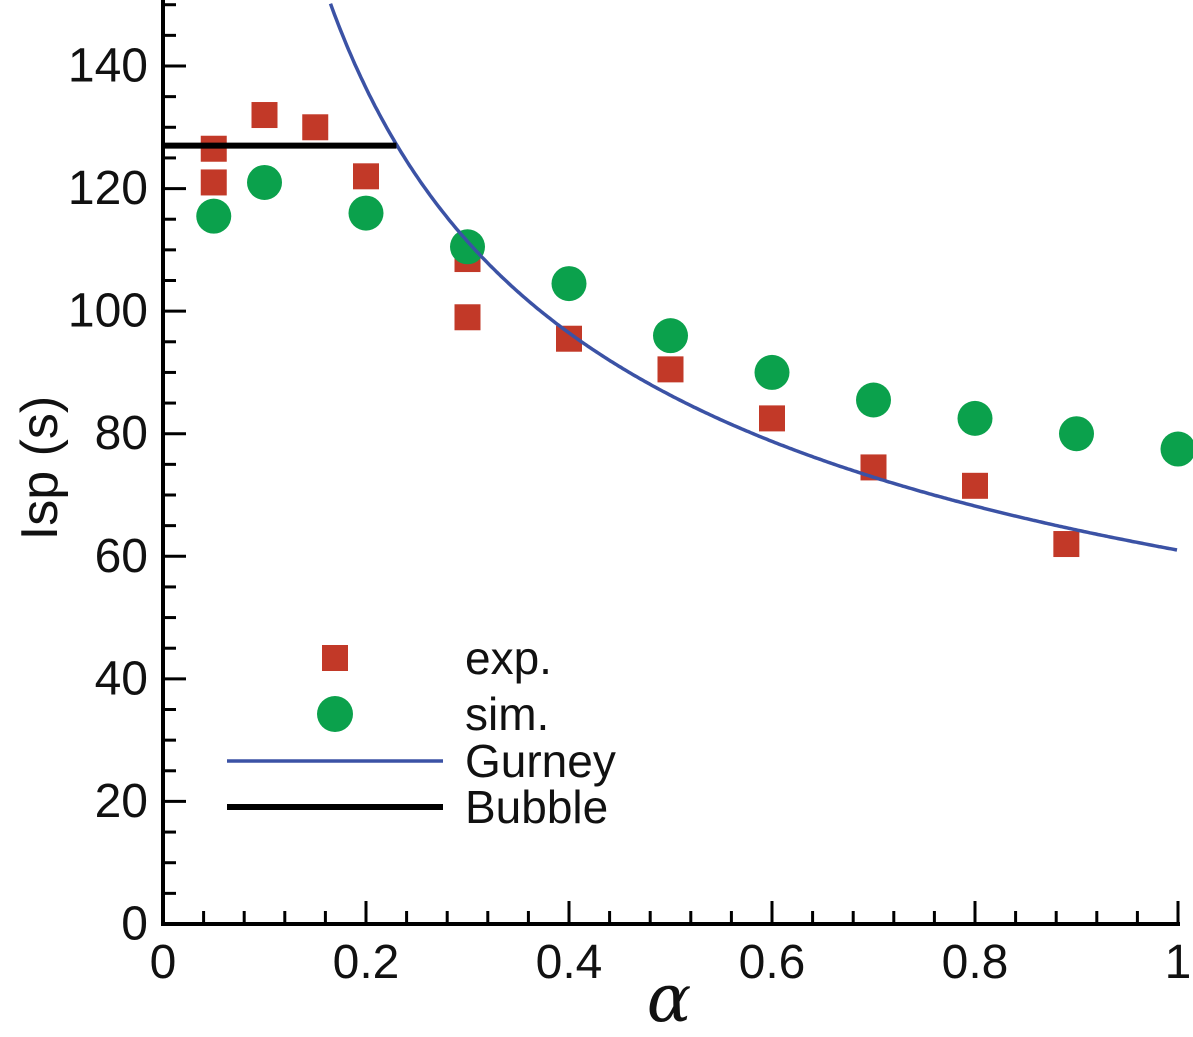 The image size is (1193, 1037). Describe the element at coordinates (335, 714) in the screenshot. I see `legend-swatch-circle` at that location.